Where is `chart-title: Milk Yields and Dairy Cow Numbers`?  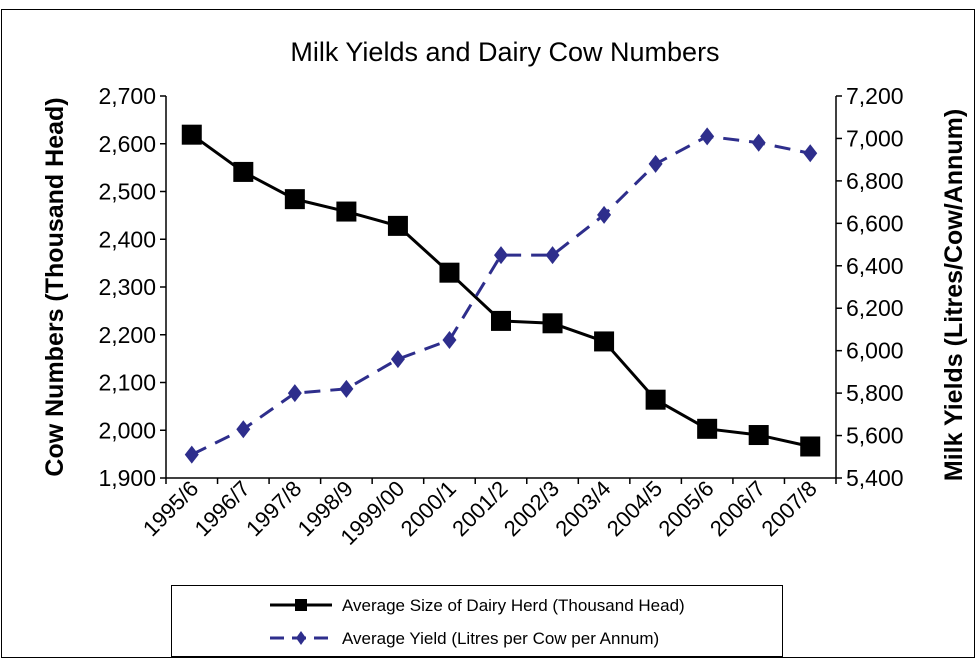 chart-title: Milk Yields and Dairy Cow Numbers is located at coordinates (504, 52).